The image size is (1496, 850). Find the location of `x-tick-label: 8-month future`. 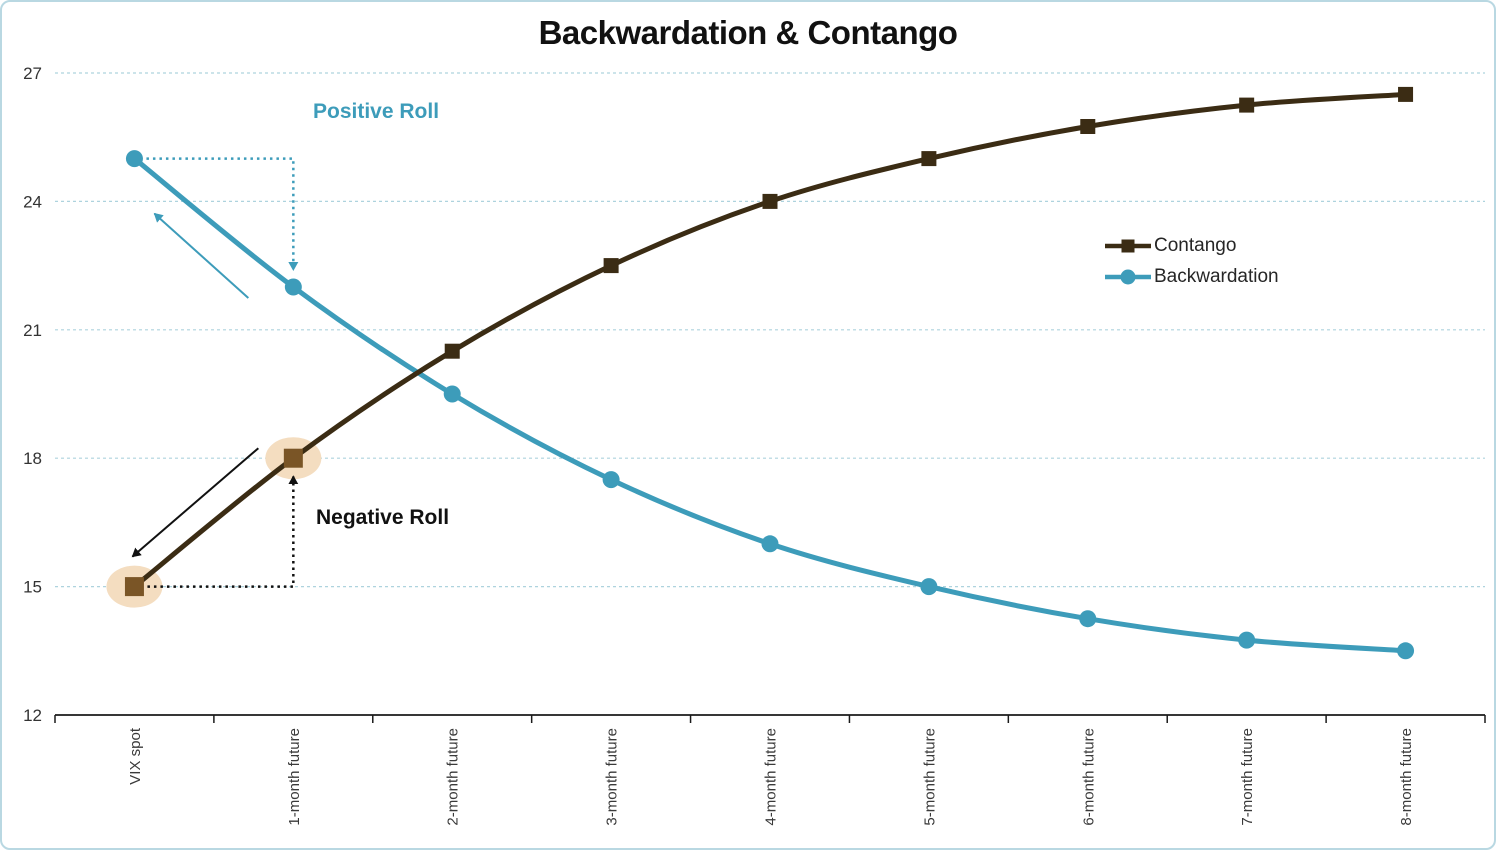

x-tick-label: 8-month future is located at coordinates (1406, 777).